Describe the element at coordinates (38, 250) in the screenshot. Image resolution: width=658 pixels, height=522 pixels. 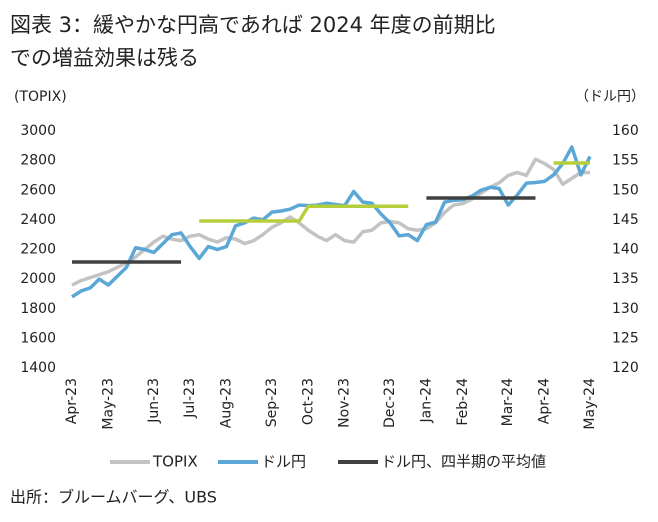
I see `y-tick-label: 2200` at that location.